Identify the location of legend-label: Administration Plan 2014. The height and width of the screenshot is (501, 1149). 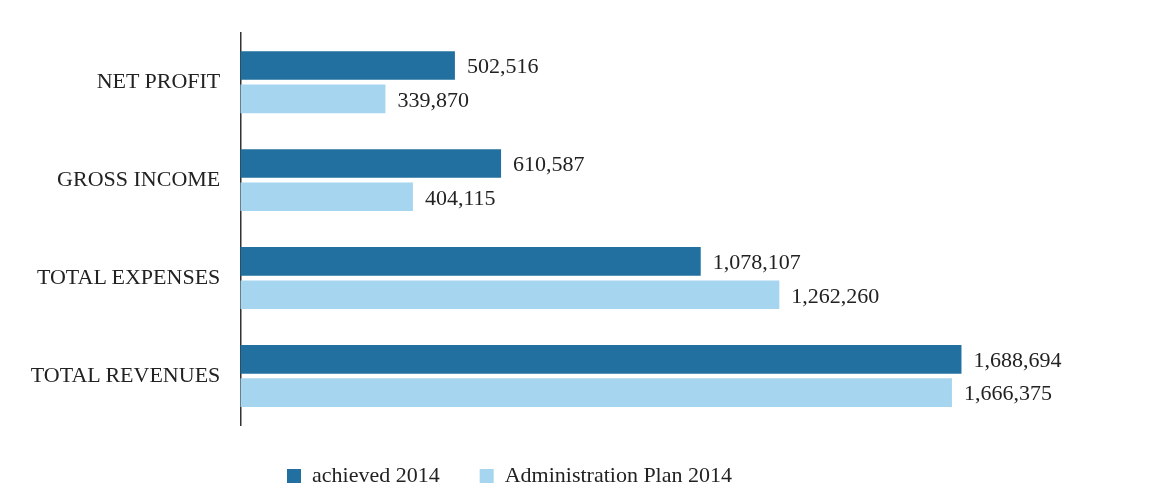
(618, 474).